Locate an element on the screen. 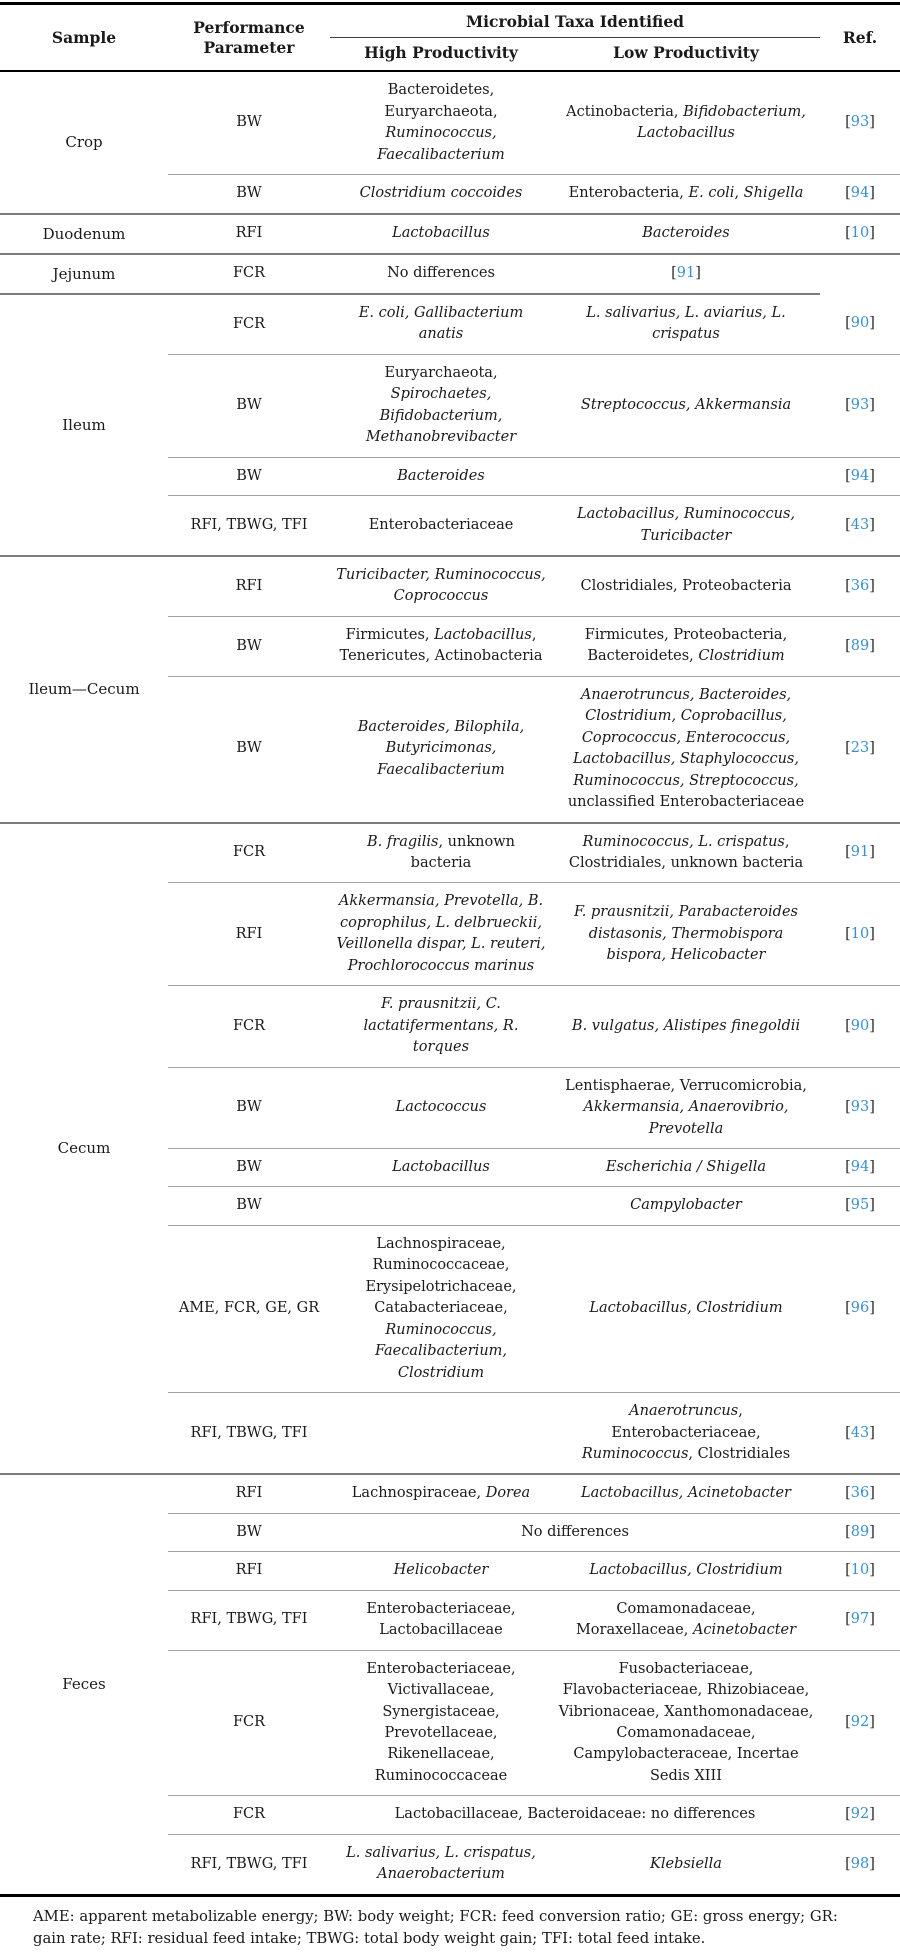 The image size is (900, 1960). performance-parameter-cell: AME, FCR, GE, GR is located at coordinates (249, 1308).